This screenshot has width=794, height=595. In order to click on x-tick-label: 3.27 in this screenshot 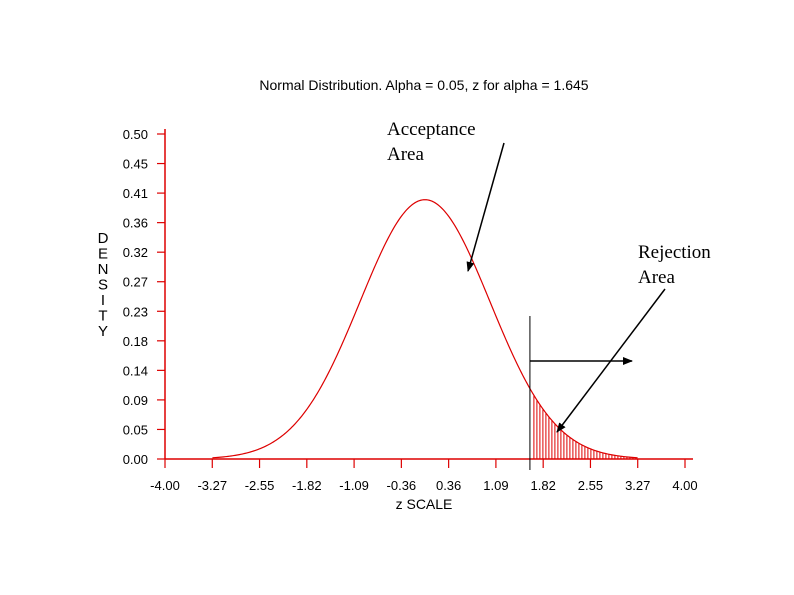, I will do `click(637, 485)`.